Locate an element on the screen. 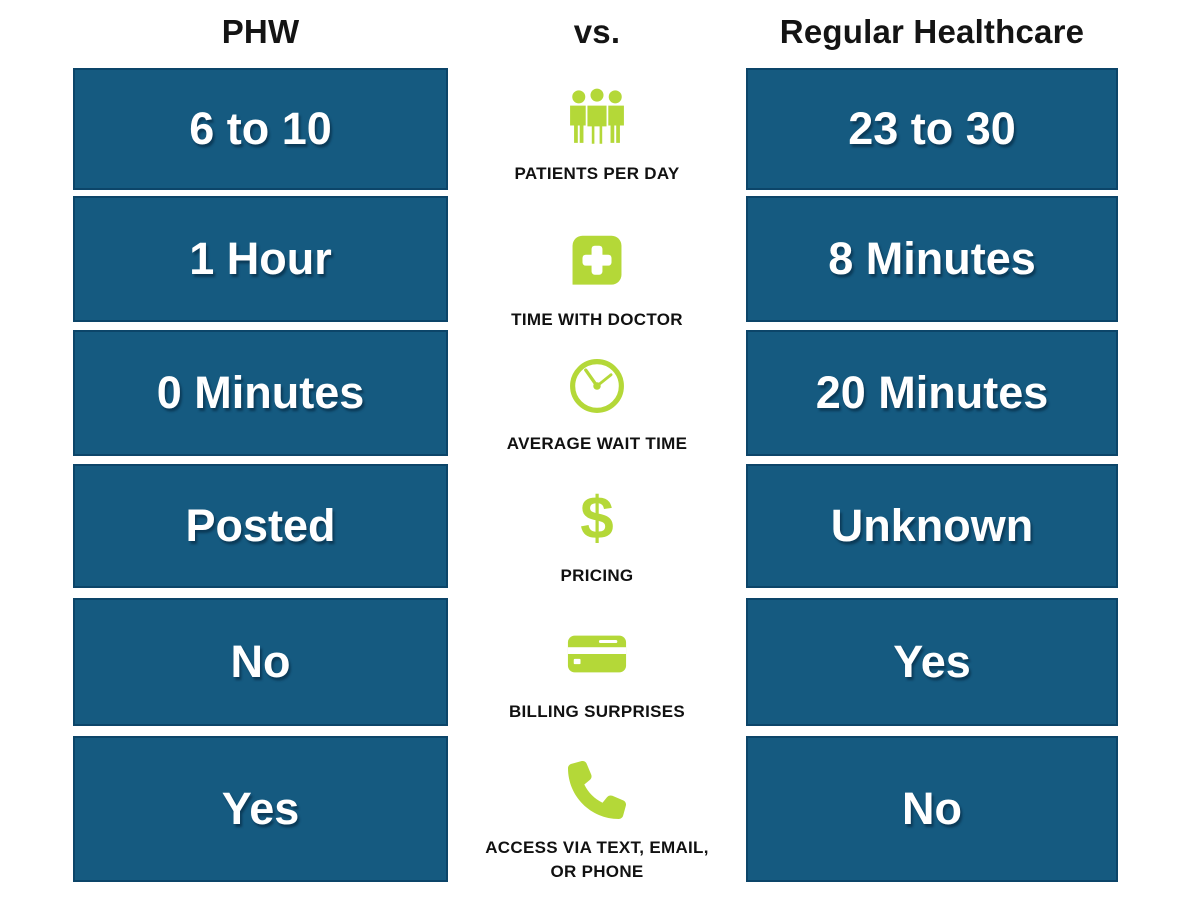  regular-value-pricing: Unknown is located at coordinates (932, 526).